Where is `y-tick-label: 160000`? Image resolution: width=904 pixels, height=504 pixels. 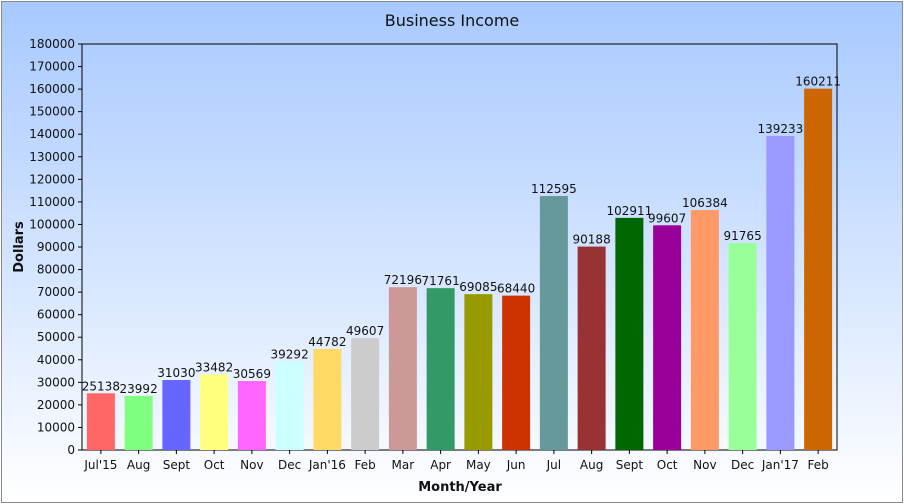
y-tick-label: 160000 is located at coordinates (52, 89).